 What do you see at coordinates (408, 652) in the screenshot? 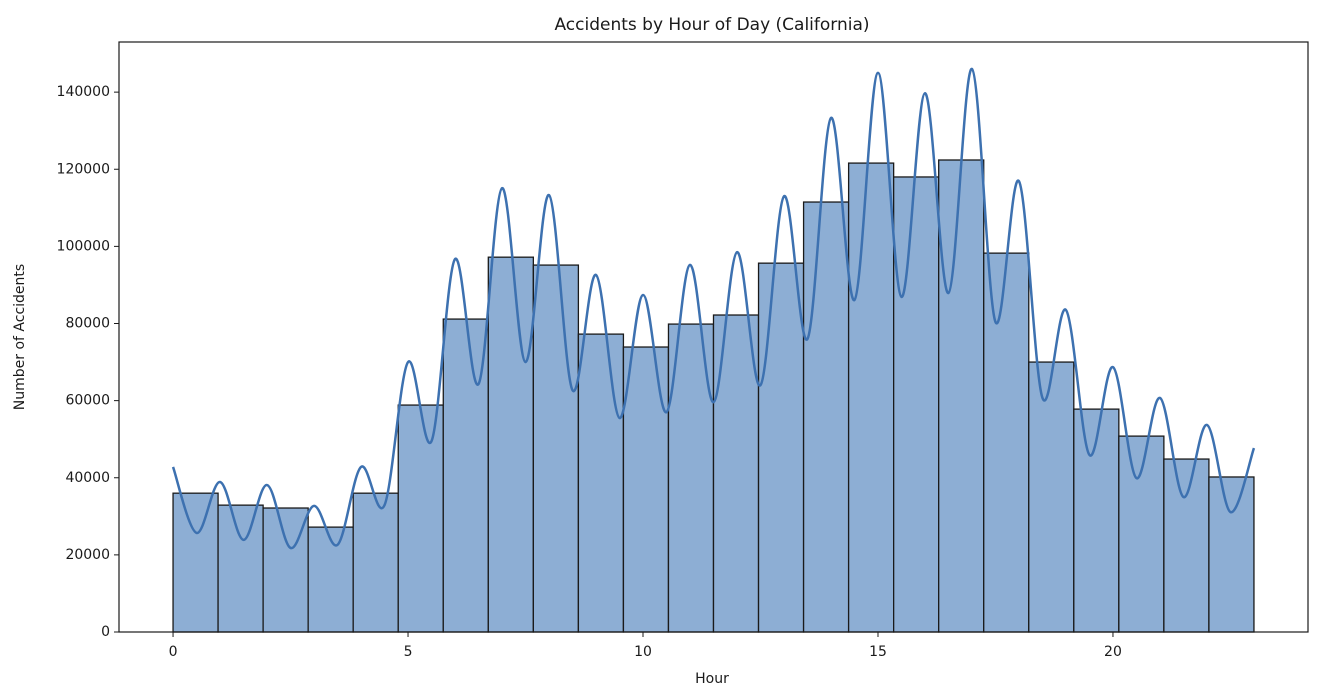
I see `x-tick-label: 5` at bounding box center [408, 652].